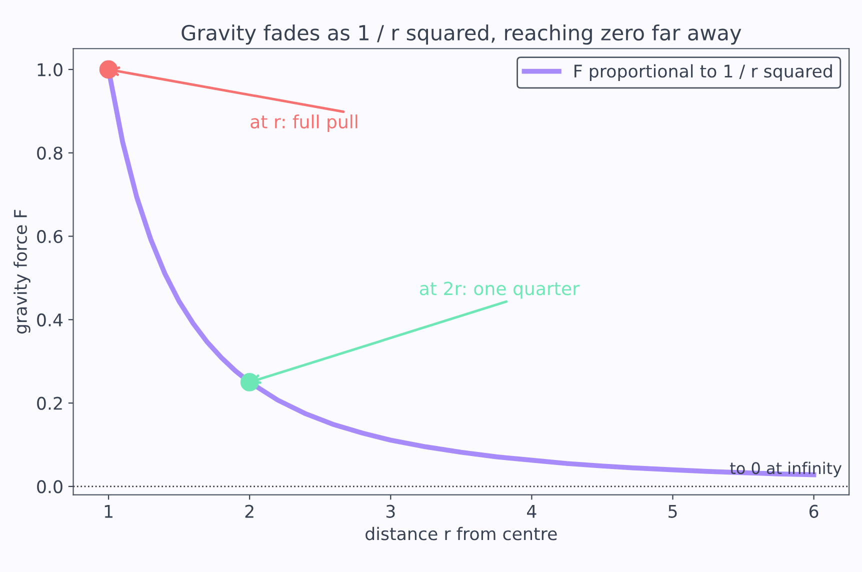 The width and height of the screenshot is (862, 572). Describe the element at coordinates (50, 319) in the screenshot. I see `y-tick-label: 0.4` at that location.